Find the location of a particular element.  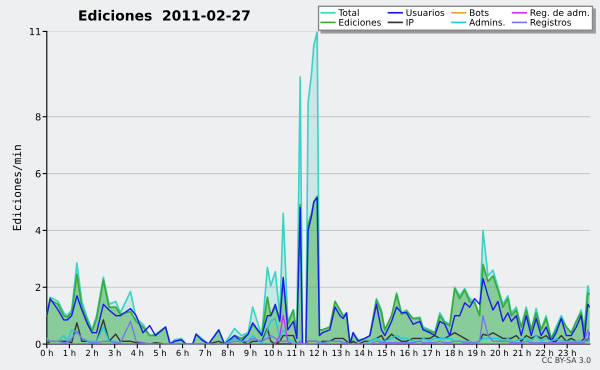

x-tick-label: 8 h is located at coordinates (228, 353).